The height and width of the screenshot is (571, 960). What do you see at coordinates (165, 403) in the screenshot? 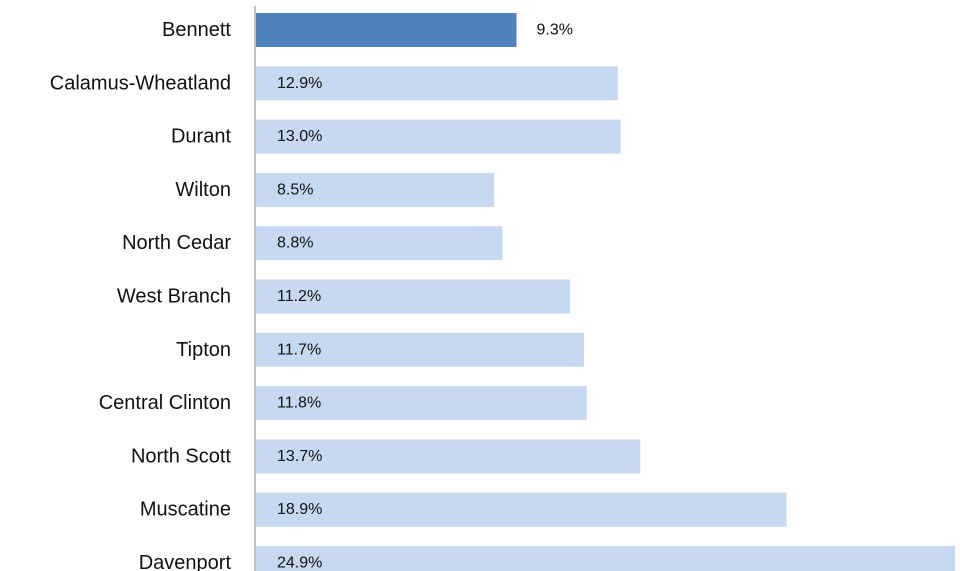
I see `category-label: Central Clinton` at bounding box center [165, 403].